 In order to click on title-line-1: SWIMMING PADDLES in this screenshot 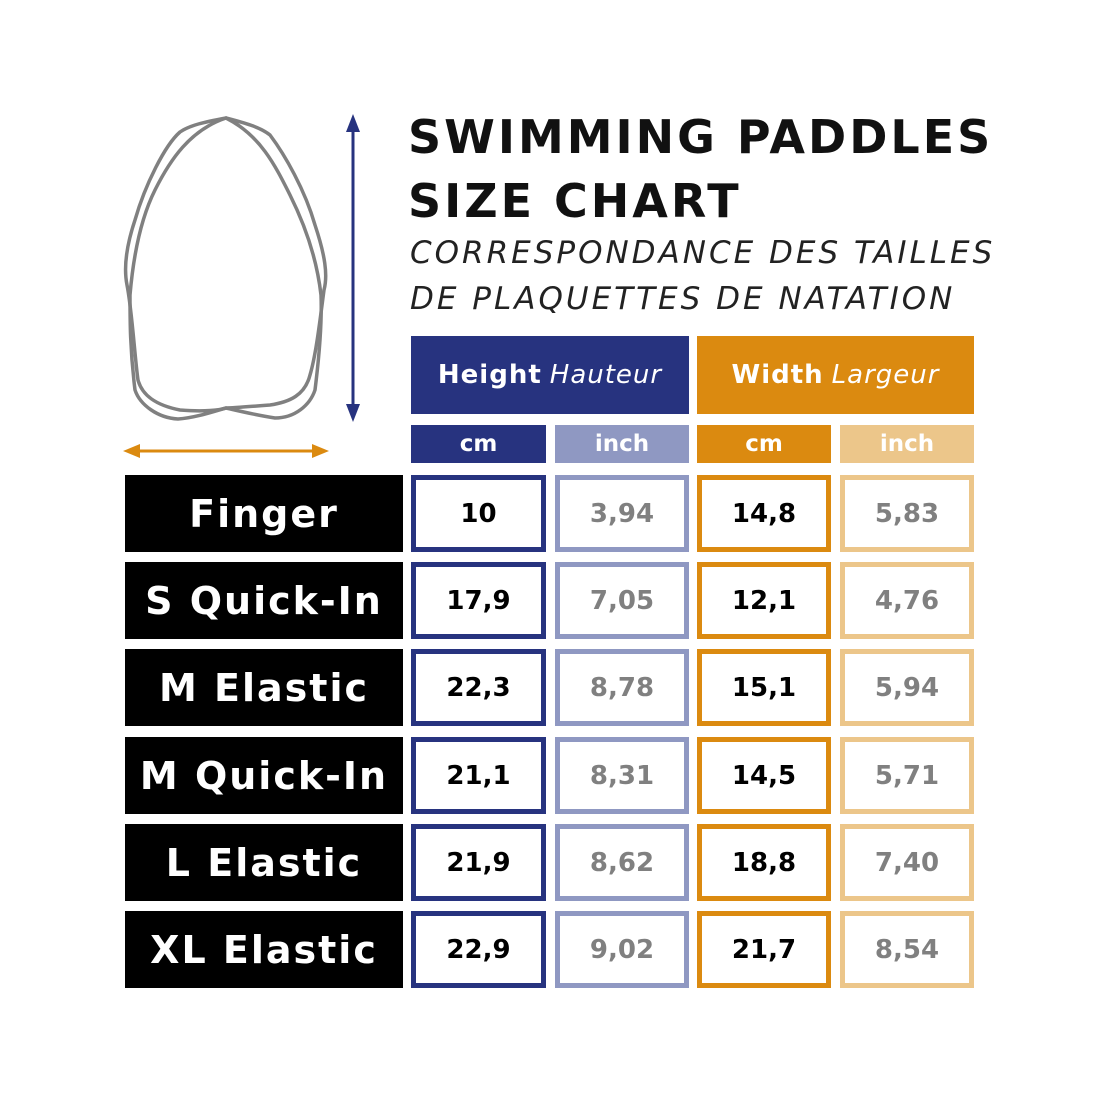, I will do `click(701, 137)`.